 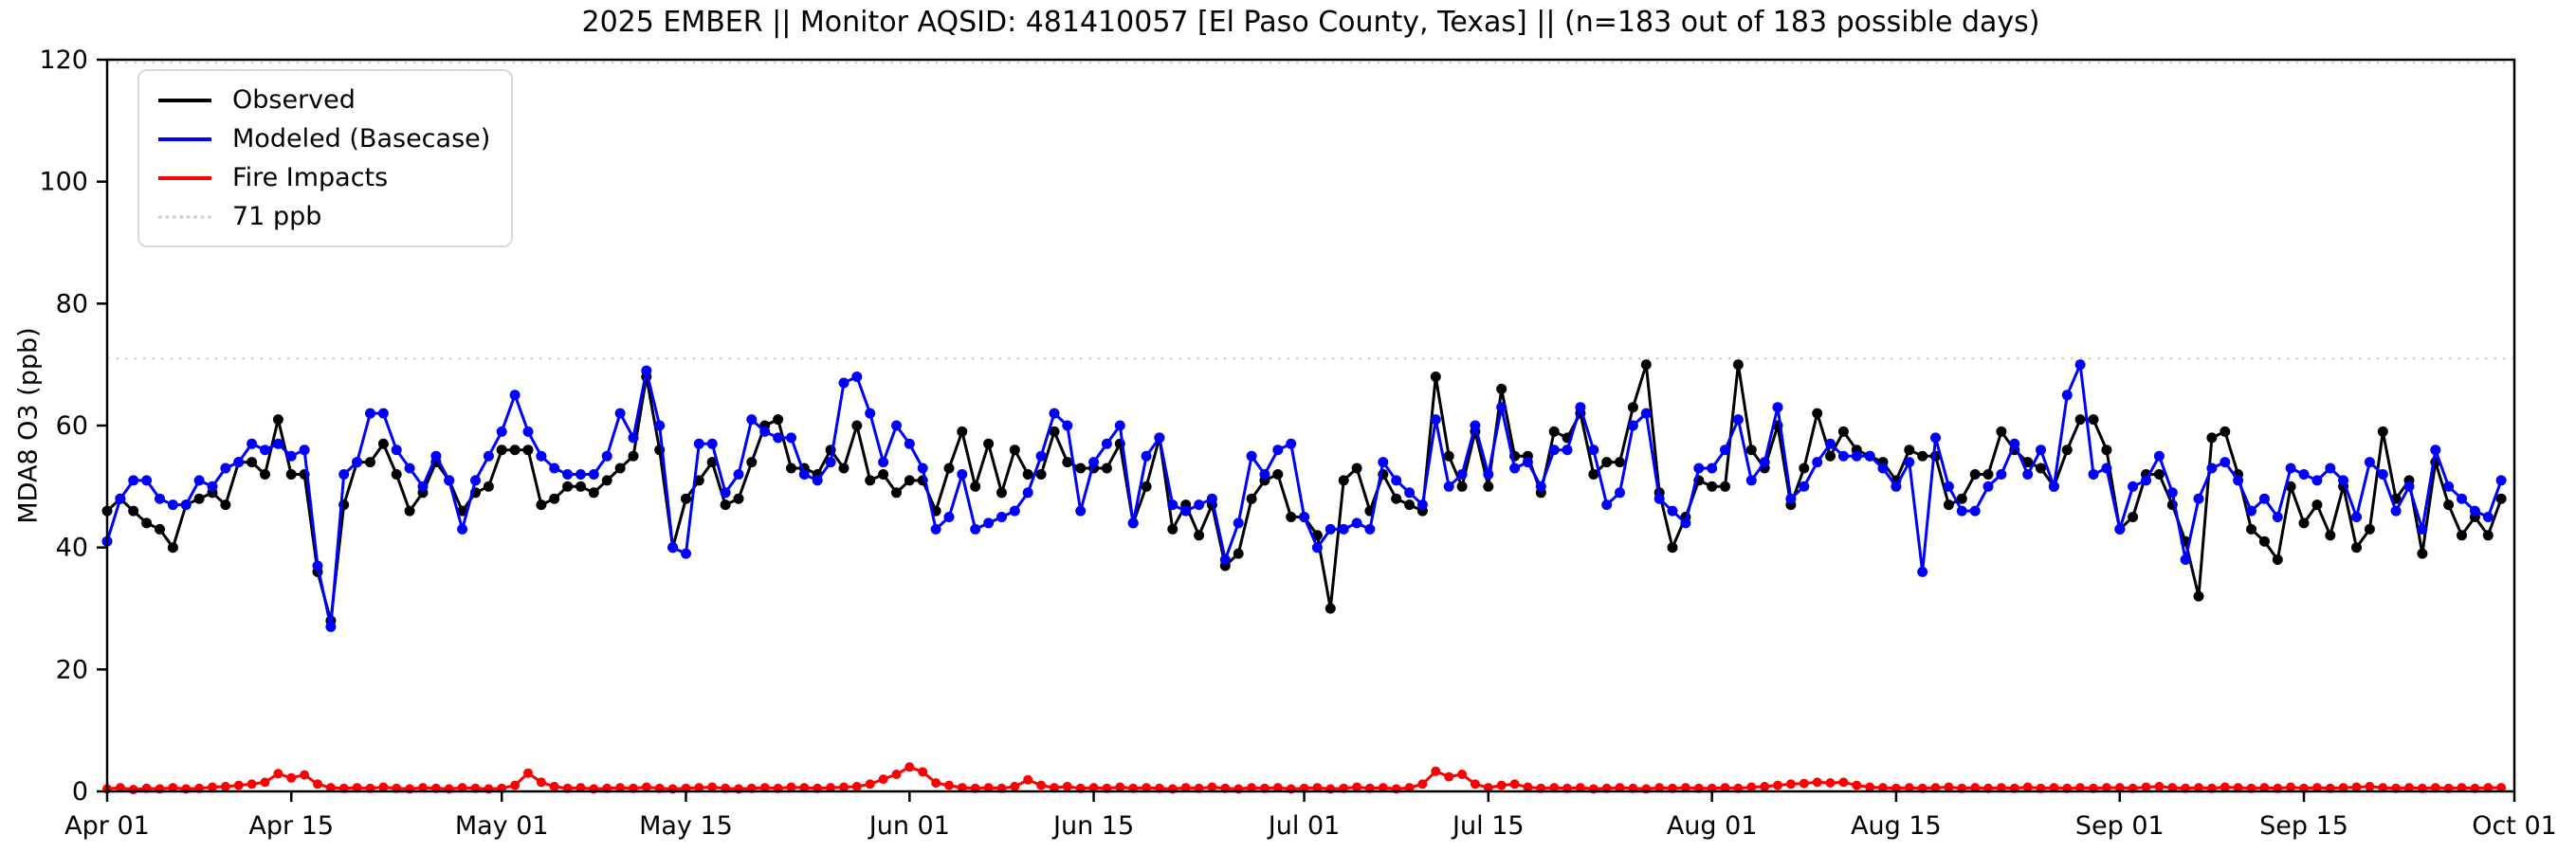 What do you see at coordinates (1304, 826) in the screenshot?
I see `x-tick-label: Jul 01` at bounding box center [1304, 826].